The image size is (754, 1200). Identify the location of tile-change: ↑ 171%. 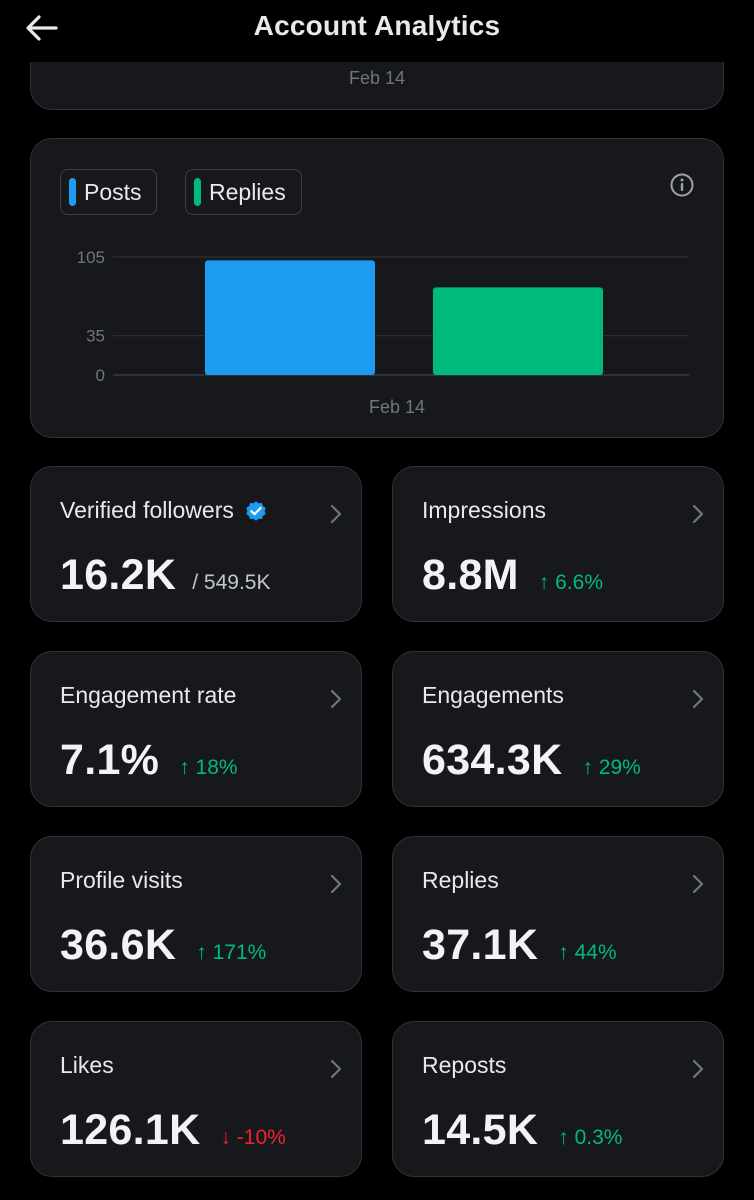
(231, 952).